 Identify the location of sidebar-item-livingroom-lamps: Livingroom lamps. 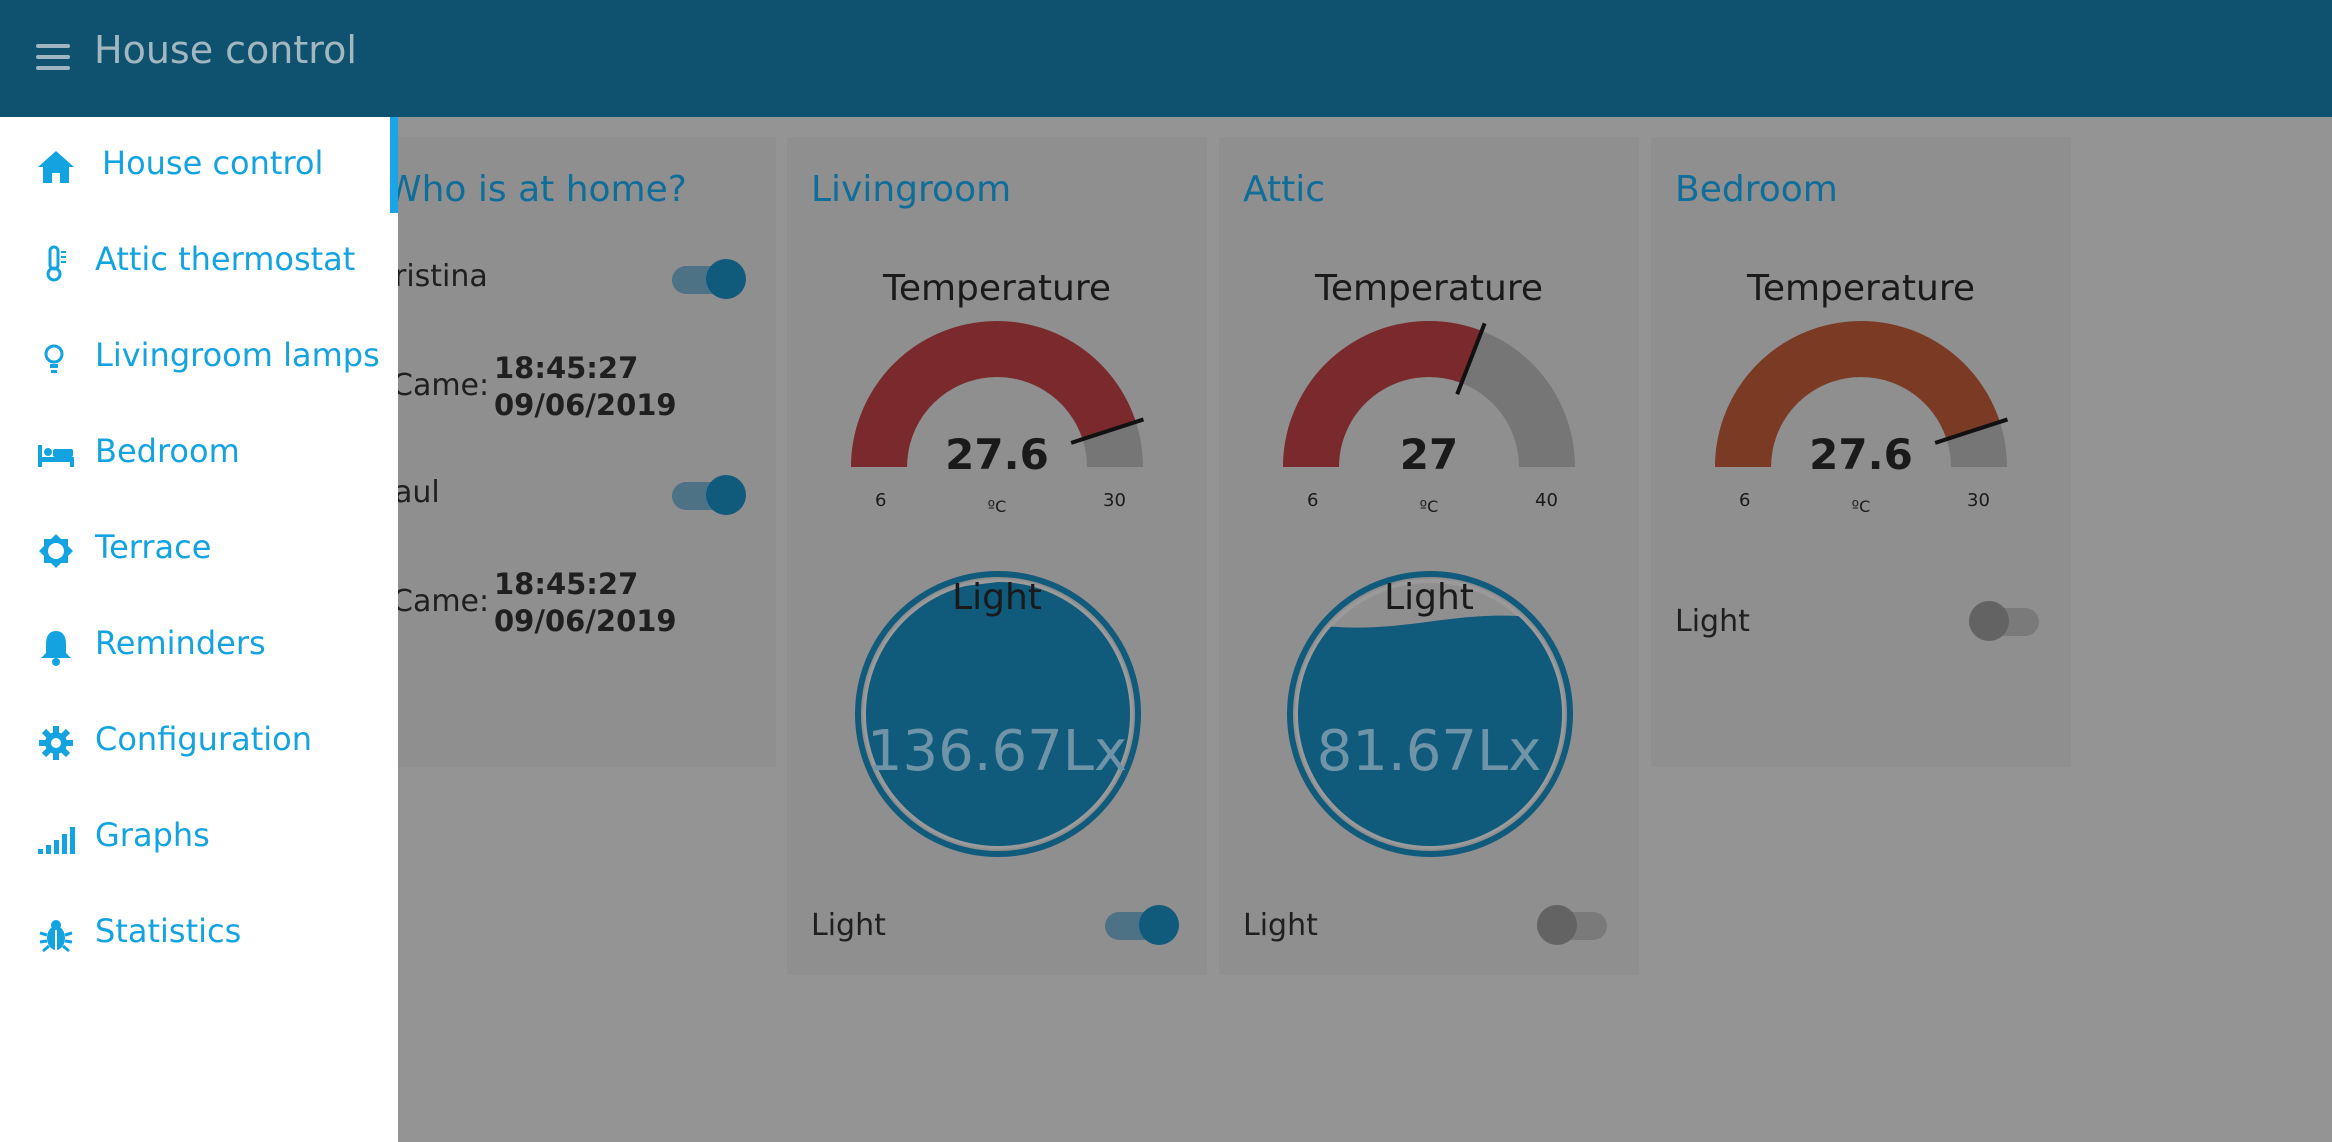
(199, 357).